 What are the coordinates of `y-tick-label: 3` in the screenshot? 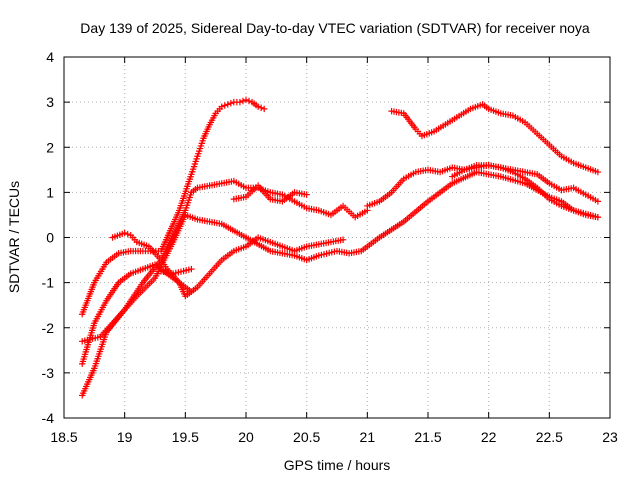 It's located at (50, 102).